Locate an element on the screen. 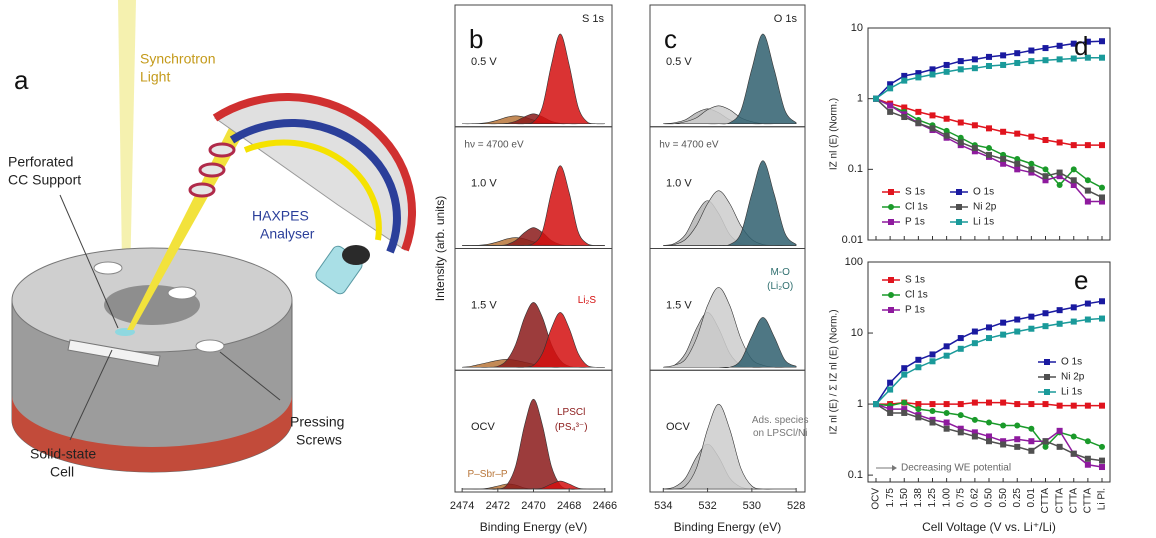 The width and height of the screenshot is (1156, 538). y-tick-label: 0.1 is located at coordinates (855, 169).